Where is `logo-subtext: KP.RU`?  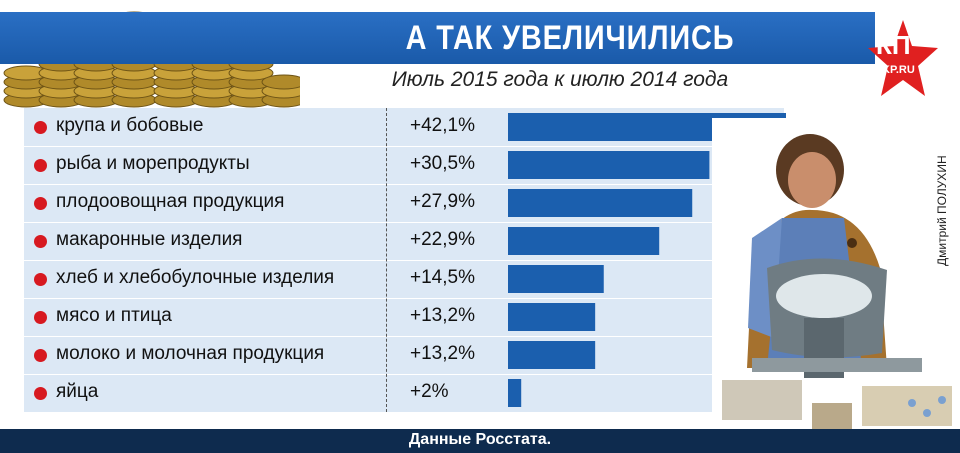
logo-subtext: KP.RU is located at coordinates (898, 70).